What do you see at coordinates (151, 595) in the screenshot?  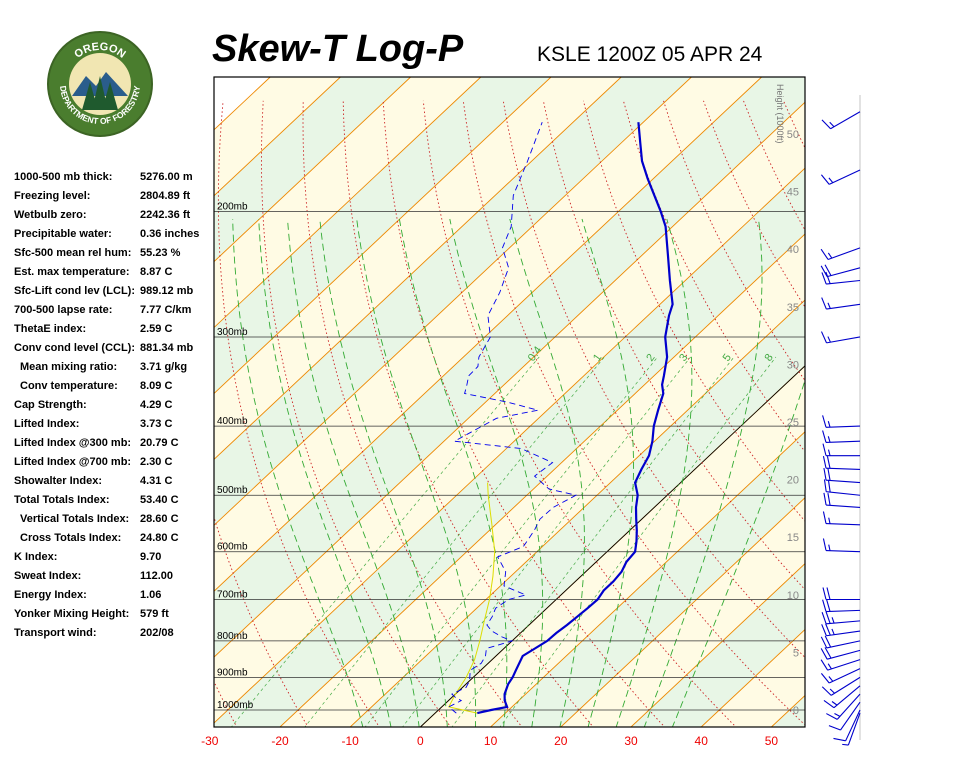 I see `index-value: 1.06` at bounding box center [151, 595].